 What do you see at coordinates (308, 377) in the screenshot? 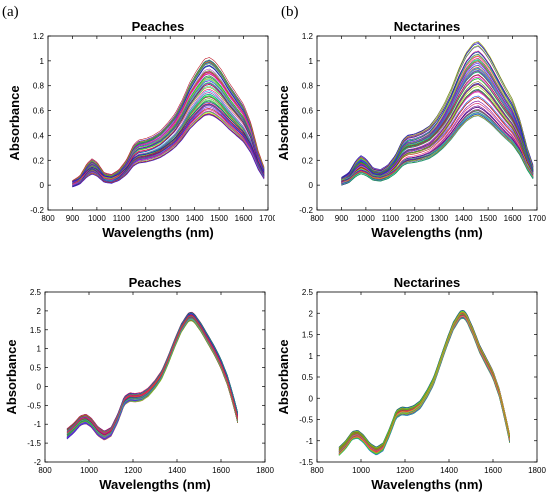
I see `y-tick-label: 0.5` at bounding box center [308, 377].